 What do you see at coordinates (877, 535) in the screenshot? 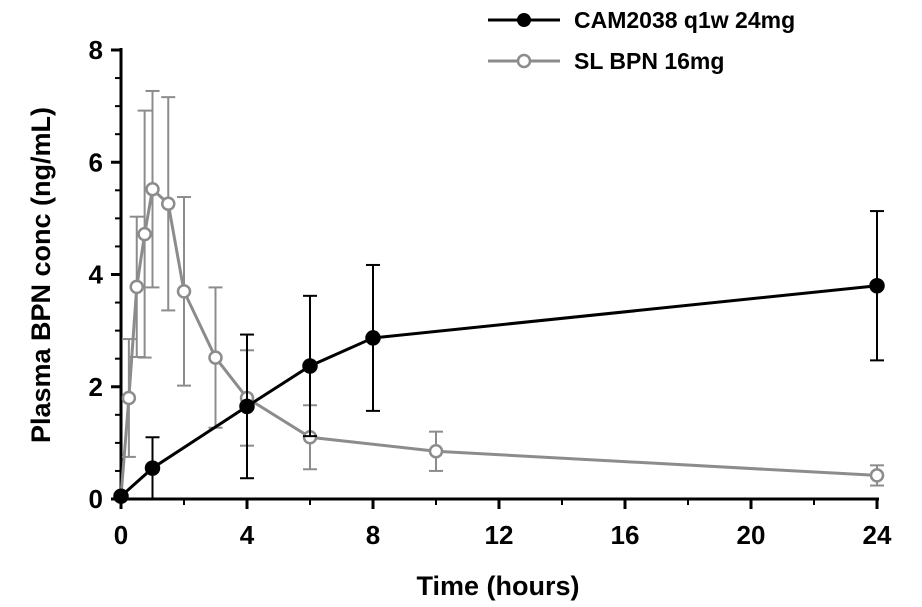
I see `x-tick-label: 24` at bounding box center [877, 535].